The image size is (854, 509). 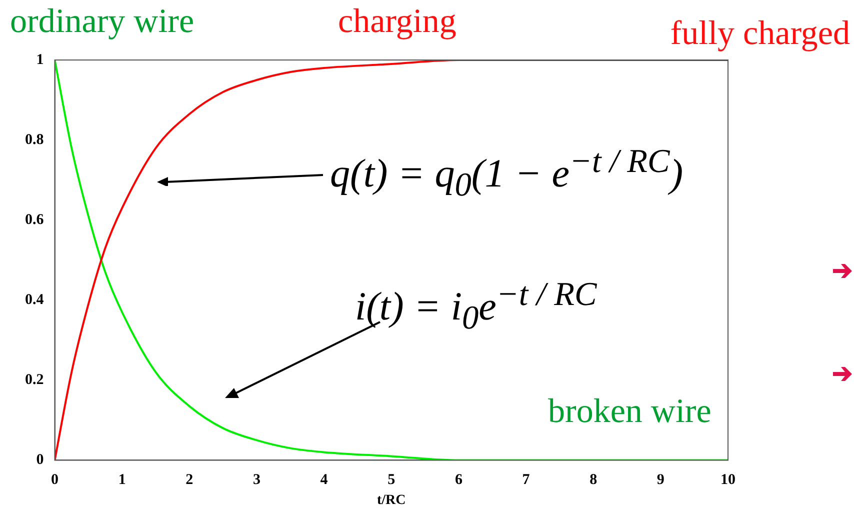 I want to click on x-tick-label: 5, so click(x=392, y=480).